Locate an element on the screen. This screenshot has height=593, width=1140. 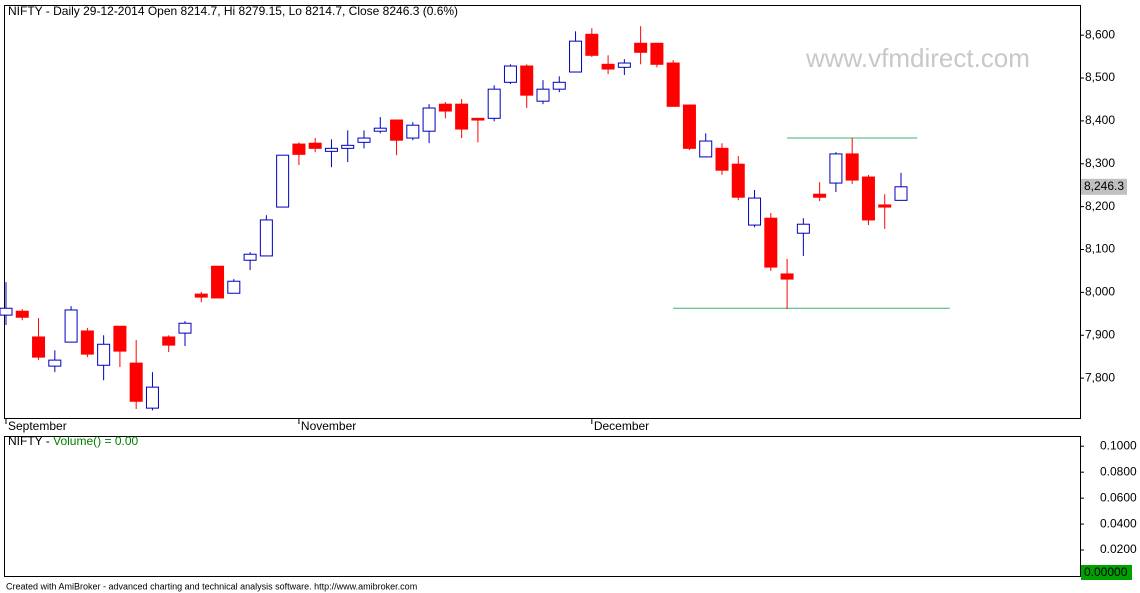
y-tick-label: 8,400 is located at coordinates (1100, 120).